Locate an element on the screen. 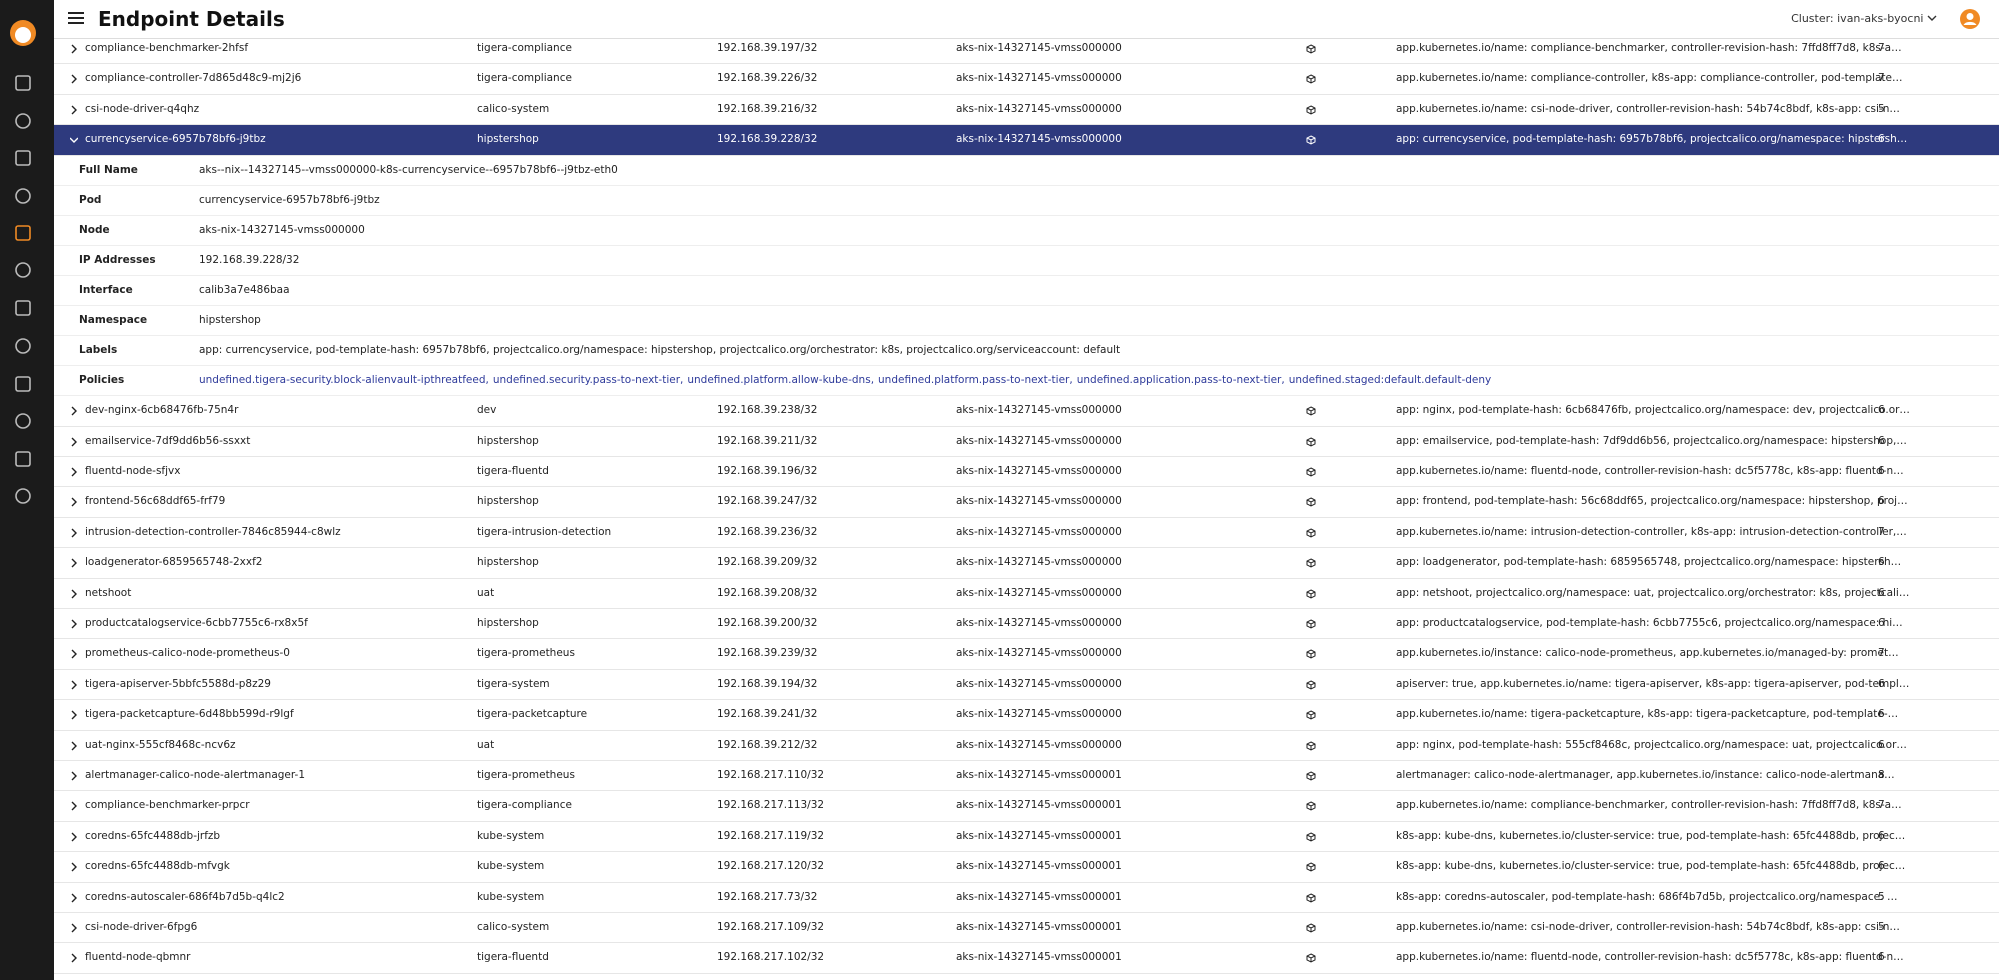 Image resolution: width=1999 pixels, height=980 pixels. detail-row: Pod currencyservice-6957b78bf6-j9tbz is located at coordinates (1026, 201).